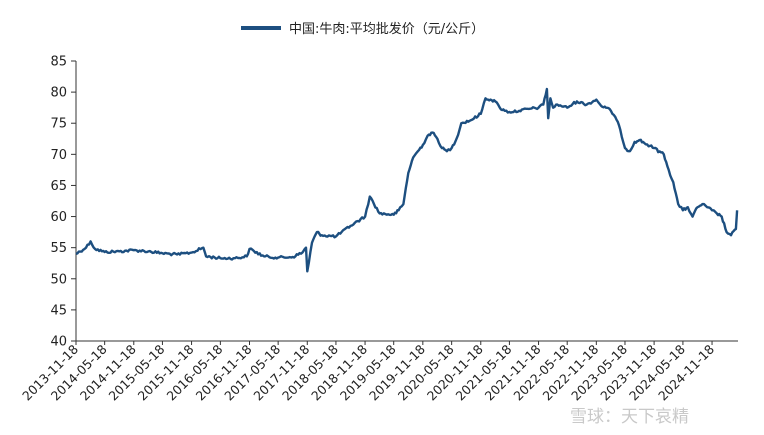 The image size is (764, 435). Describe the element at coordinates (629, 417) in the screenshot. I see `watermark: 雪球：天下哀精` at that location.